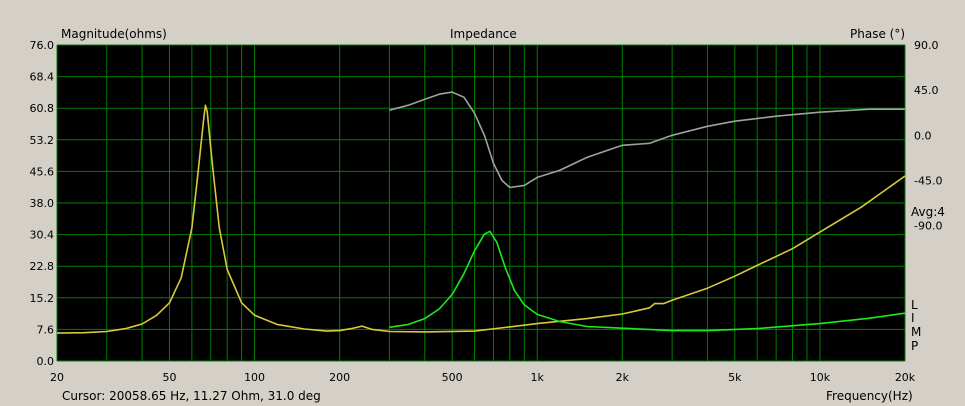  What do you see at coordinates (623, 377) in the screenshot?
I see `x-tick-label: 2k` at bounding box center [623, 377].